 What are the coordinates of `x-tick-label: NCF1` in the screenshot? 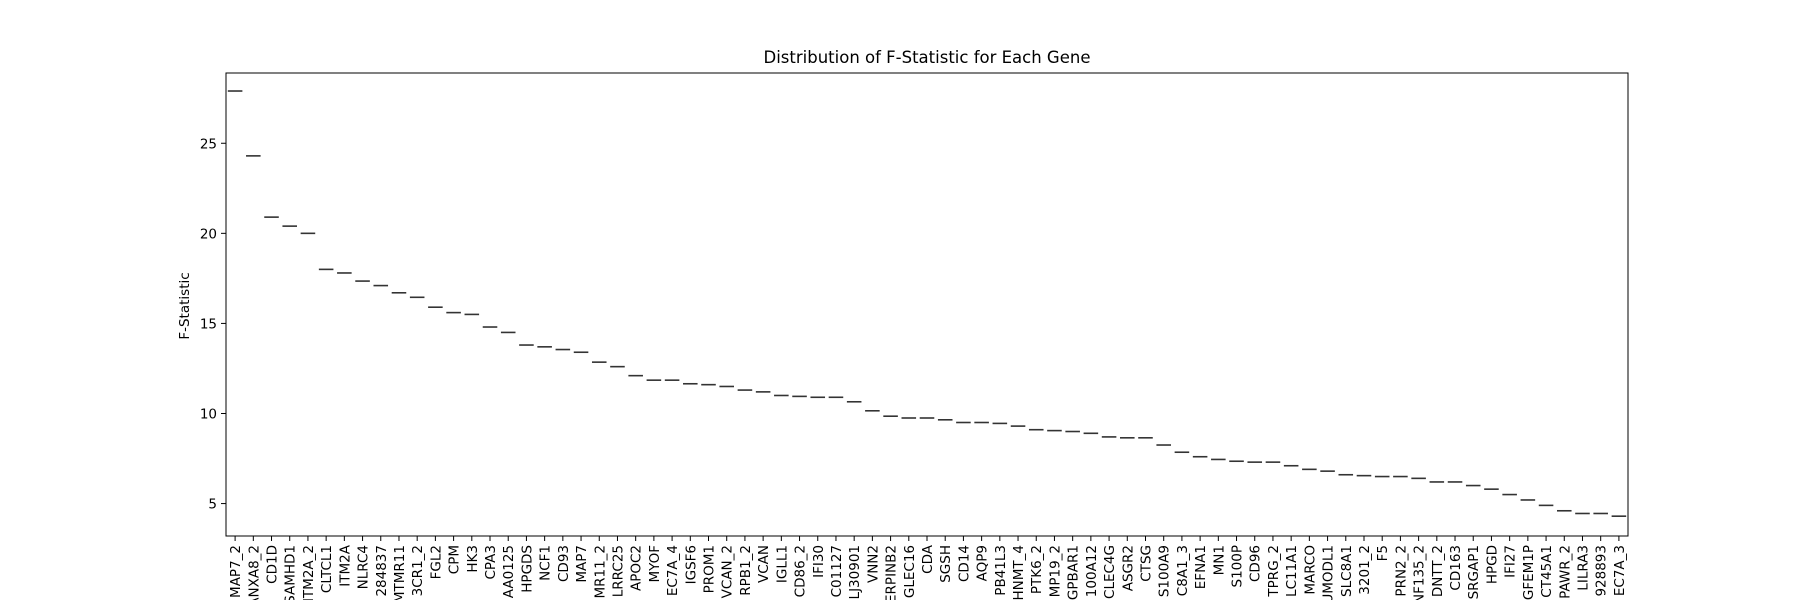 It's located at (546, 563).